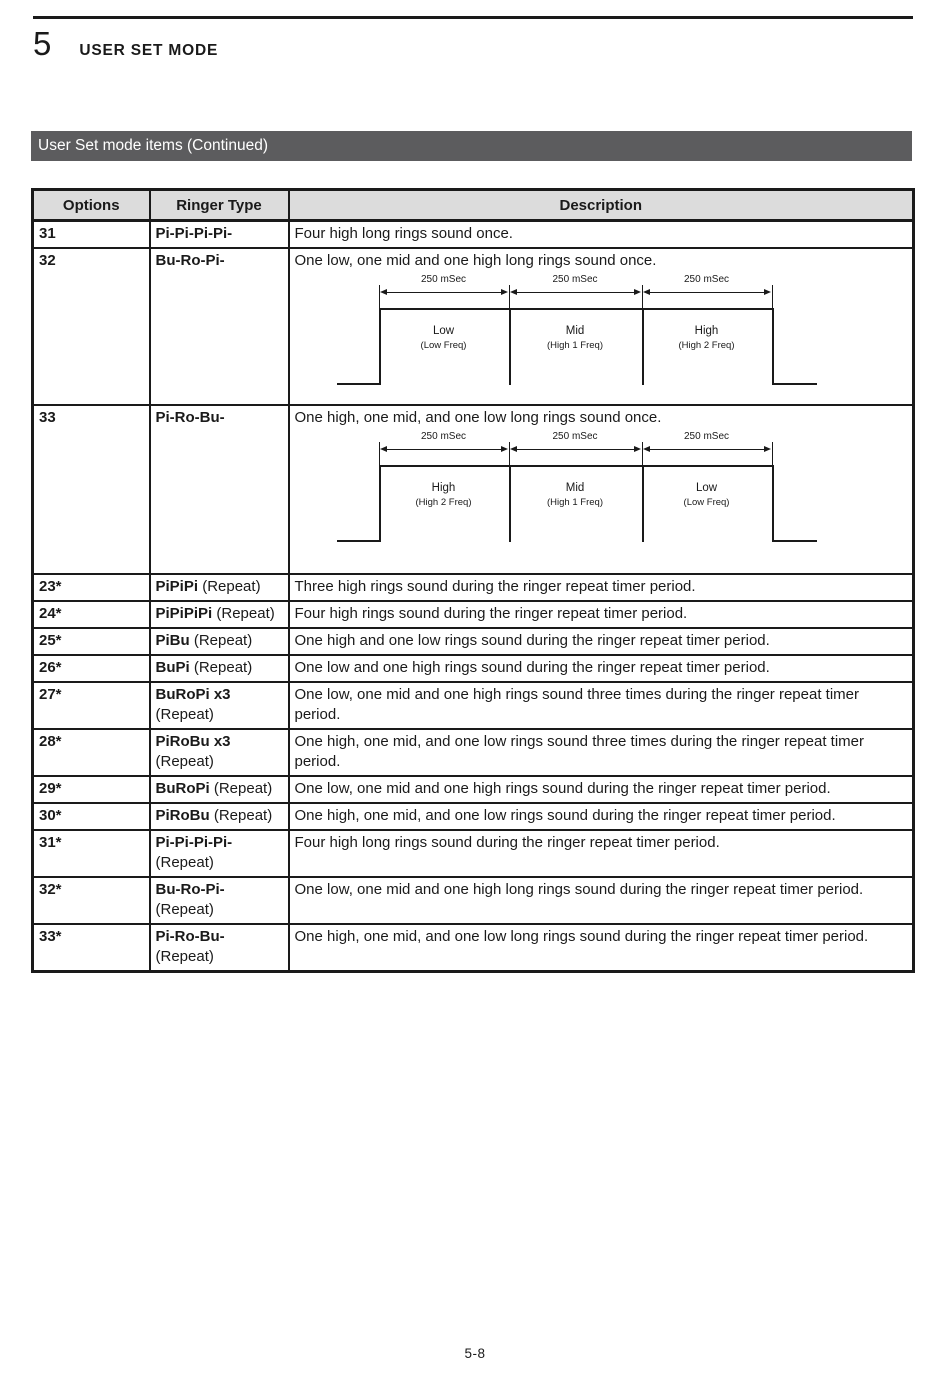 This screenshot has height=1378, width=950. Describe the element at coordinates (601, 205) in the screenshot. I see `column-header-description: Description` at that location.